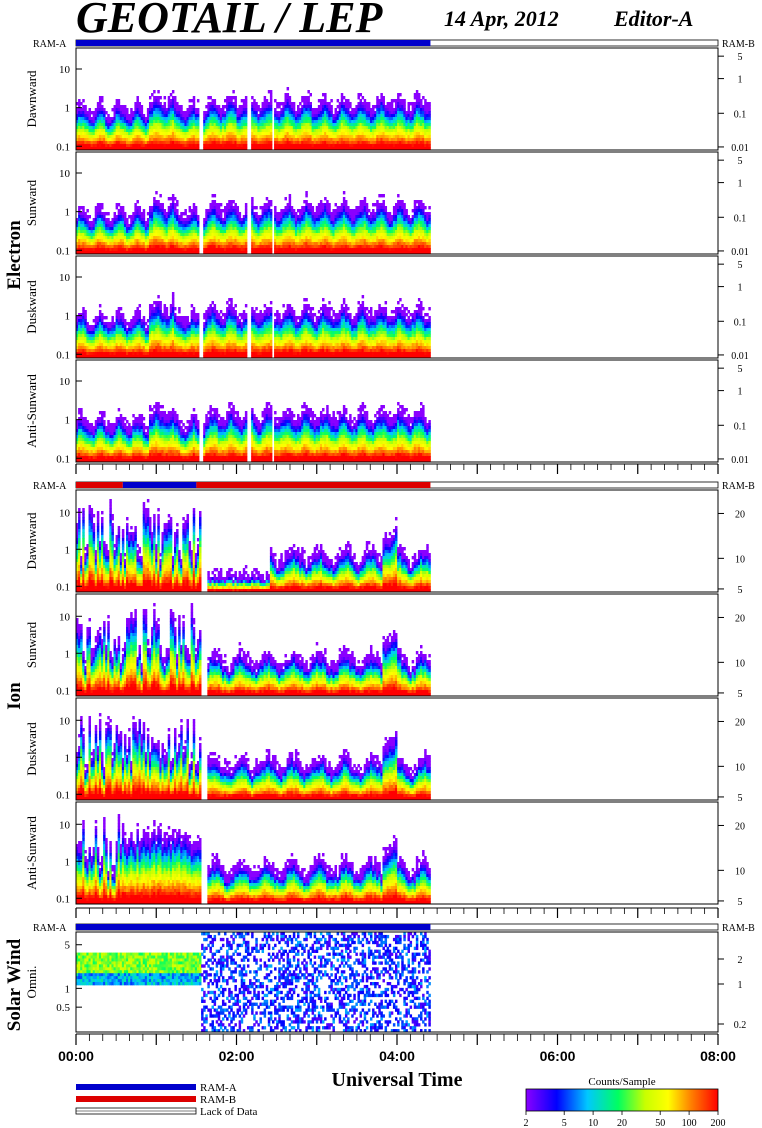 The image size is (762, 1128). I want to click on left-tick-label: 10, so click(65, 70).